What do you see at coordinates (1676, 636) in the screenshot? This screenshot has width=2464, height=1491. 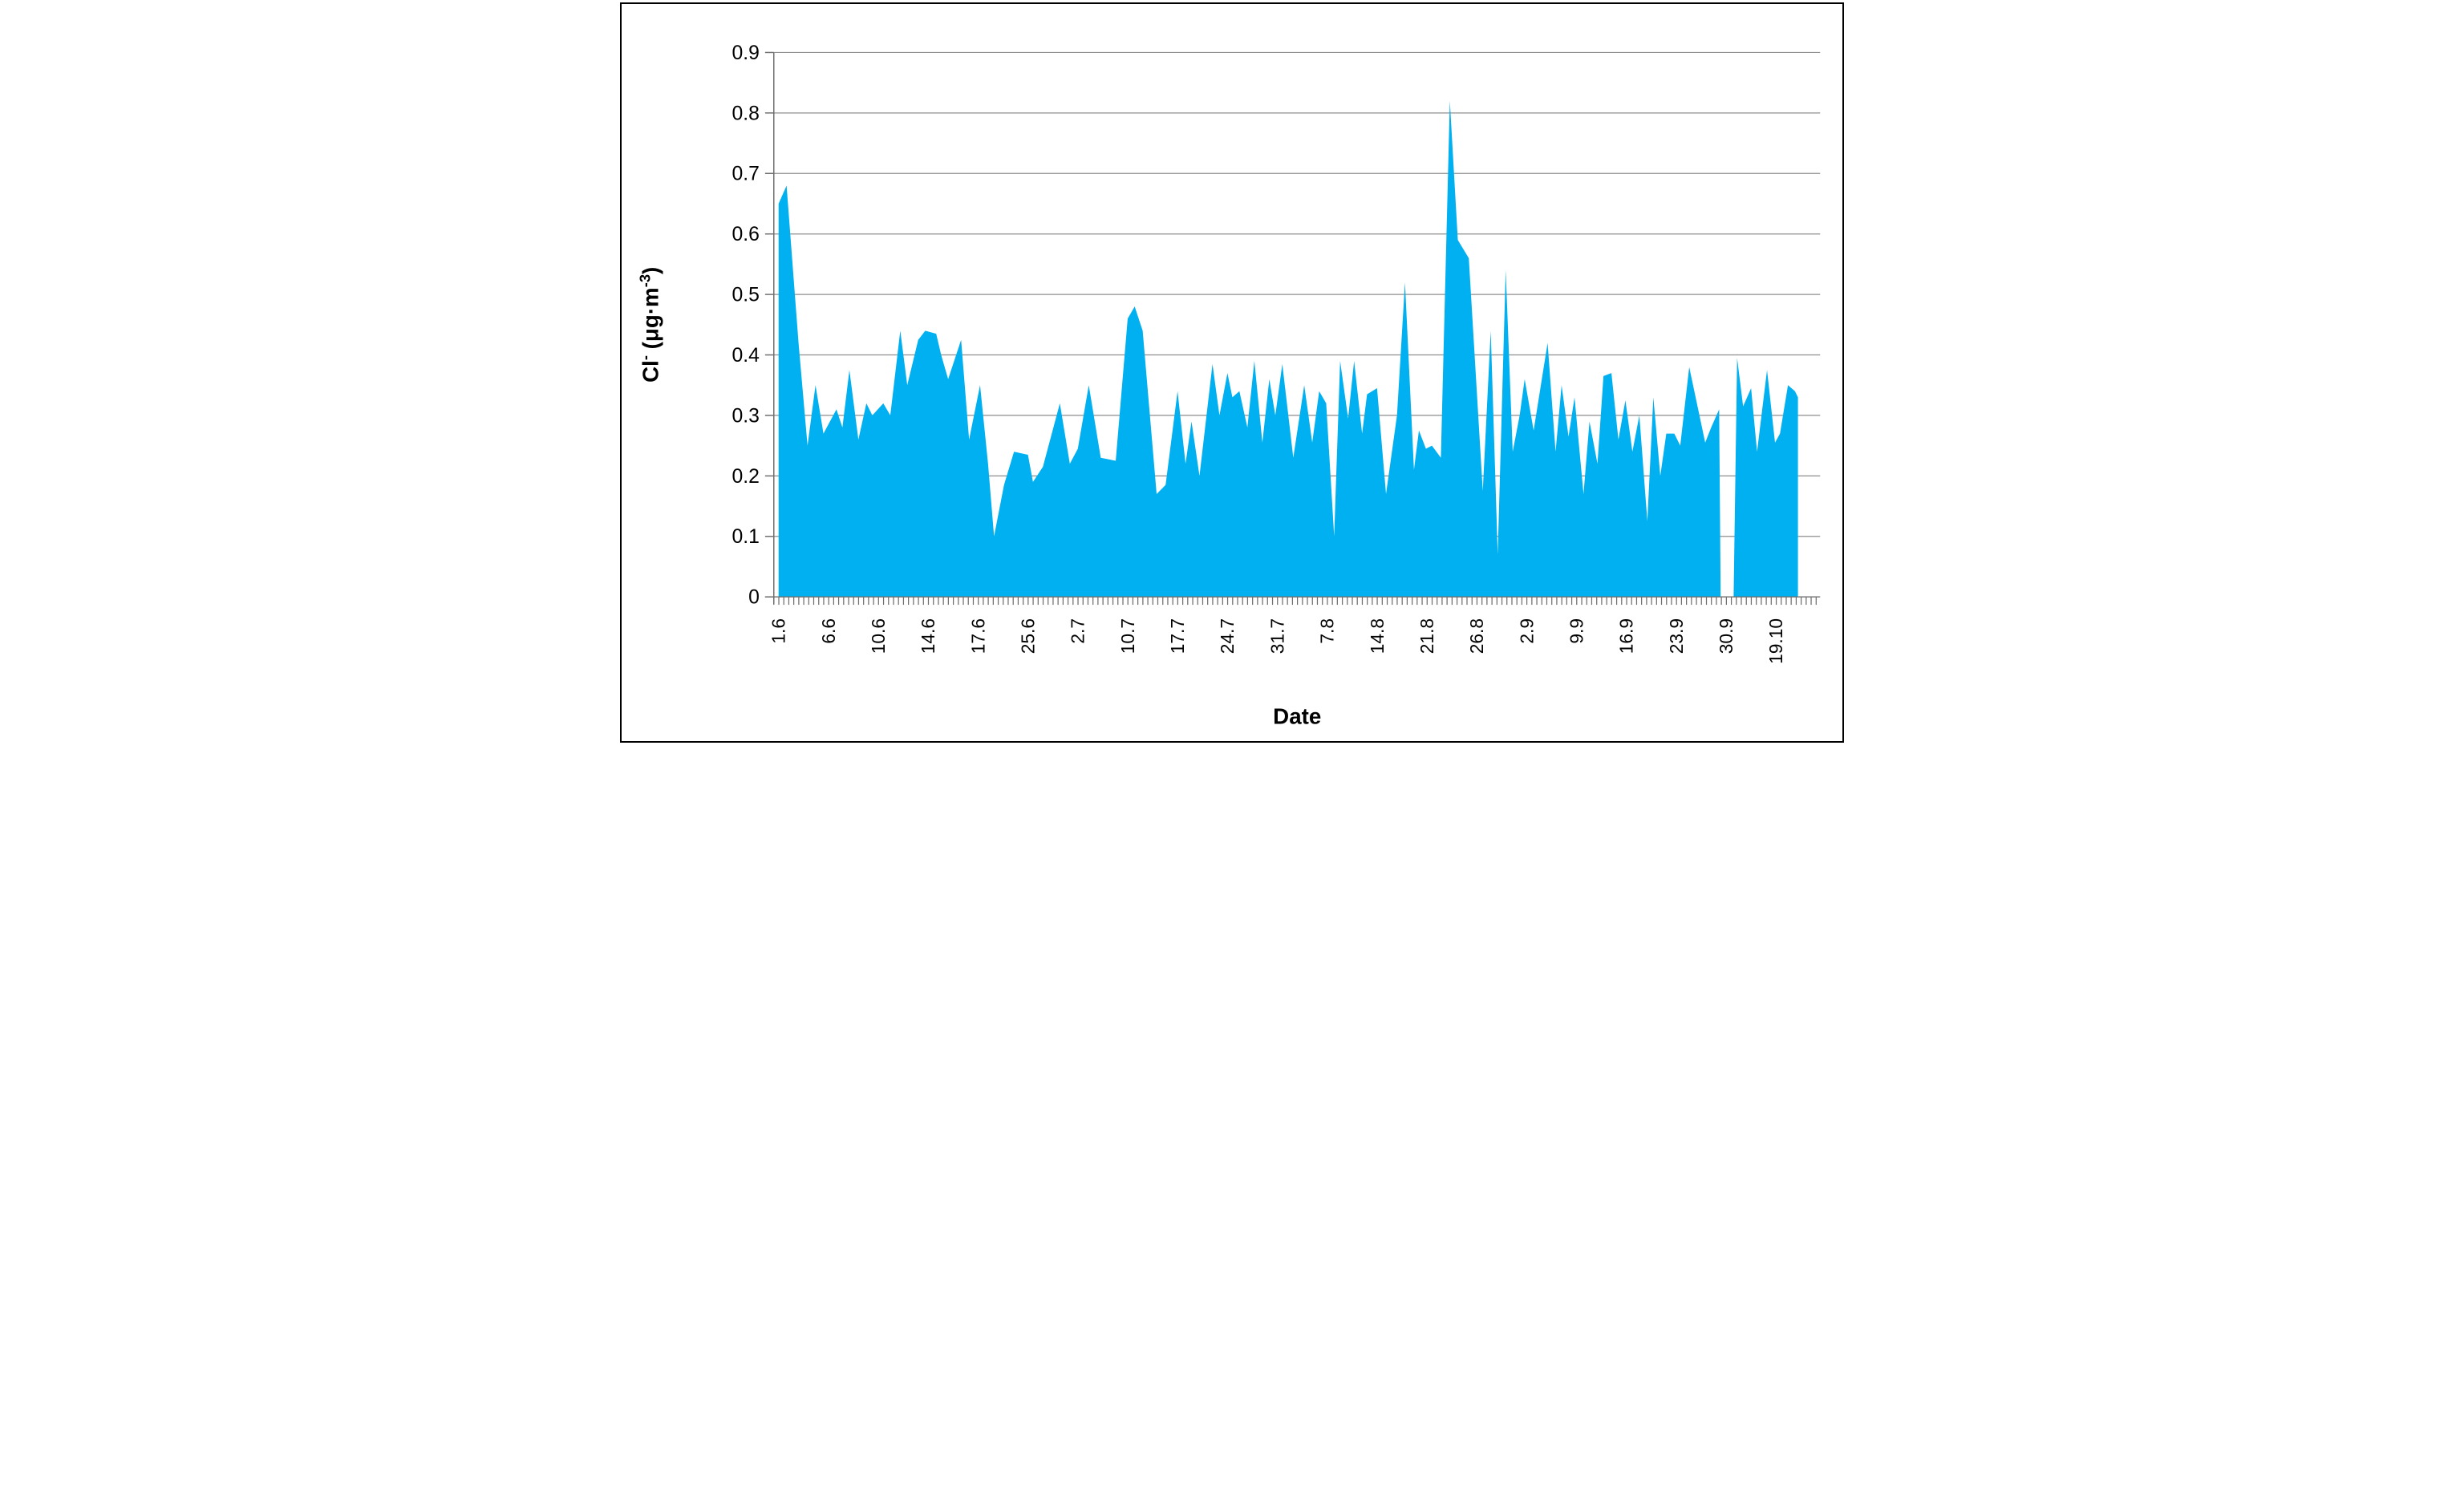 I see `x-tick-label: 23.9` at bounding box center [1676, 636].